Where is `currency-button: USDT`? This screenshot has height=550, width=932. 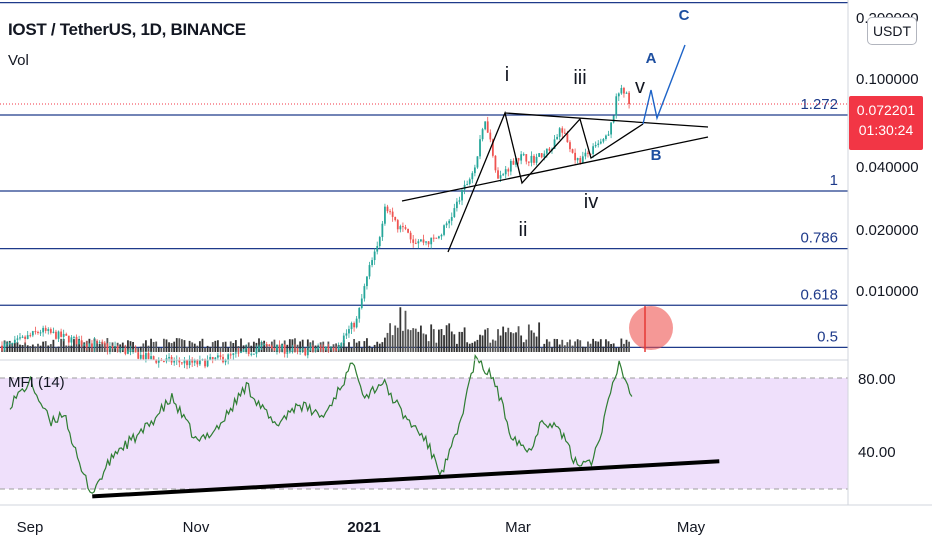
currency-button: USDT is located at coordinates (892, 31).